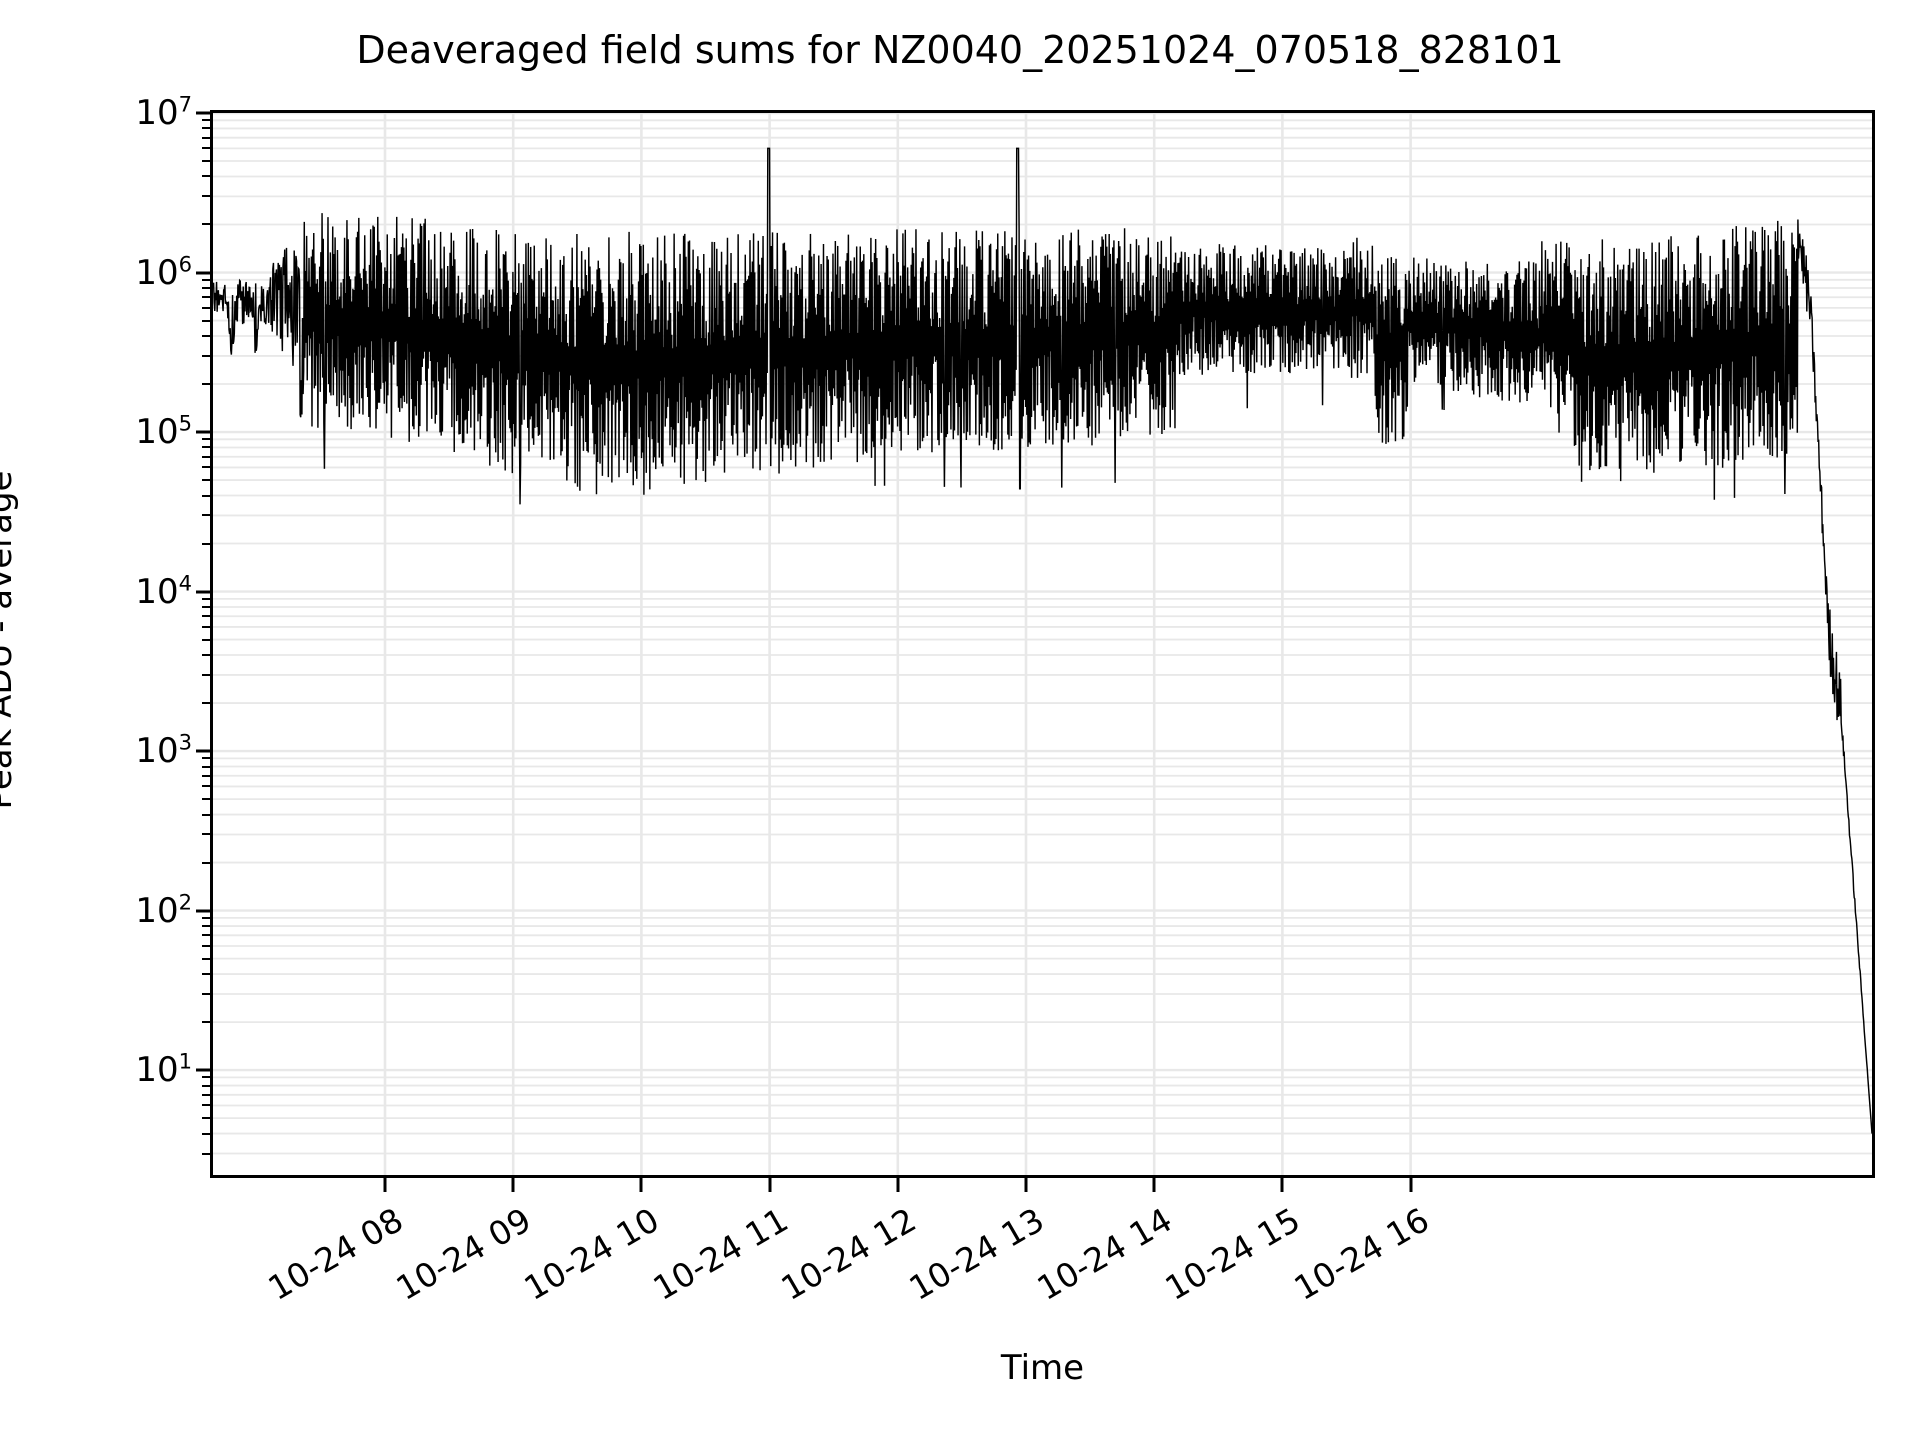  I want to click on y-tick-label: 104, so click(163, 591).